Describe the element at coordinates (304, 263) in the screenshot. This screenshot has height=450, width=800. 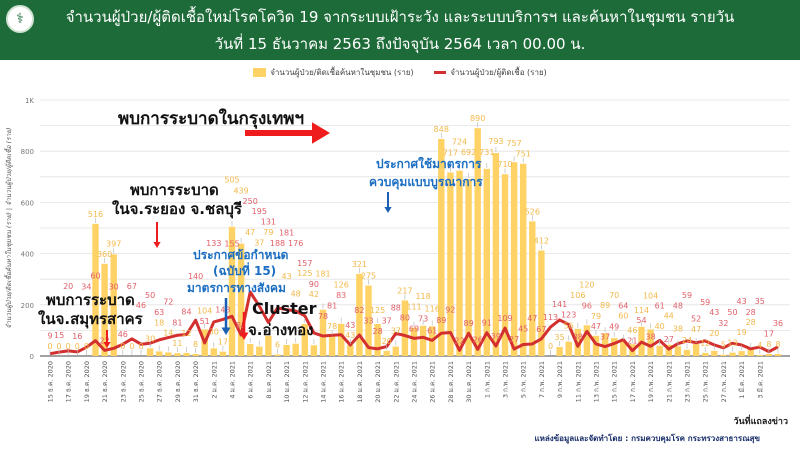
I see `line-value-label: 157` at that location.